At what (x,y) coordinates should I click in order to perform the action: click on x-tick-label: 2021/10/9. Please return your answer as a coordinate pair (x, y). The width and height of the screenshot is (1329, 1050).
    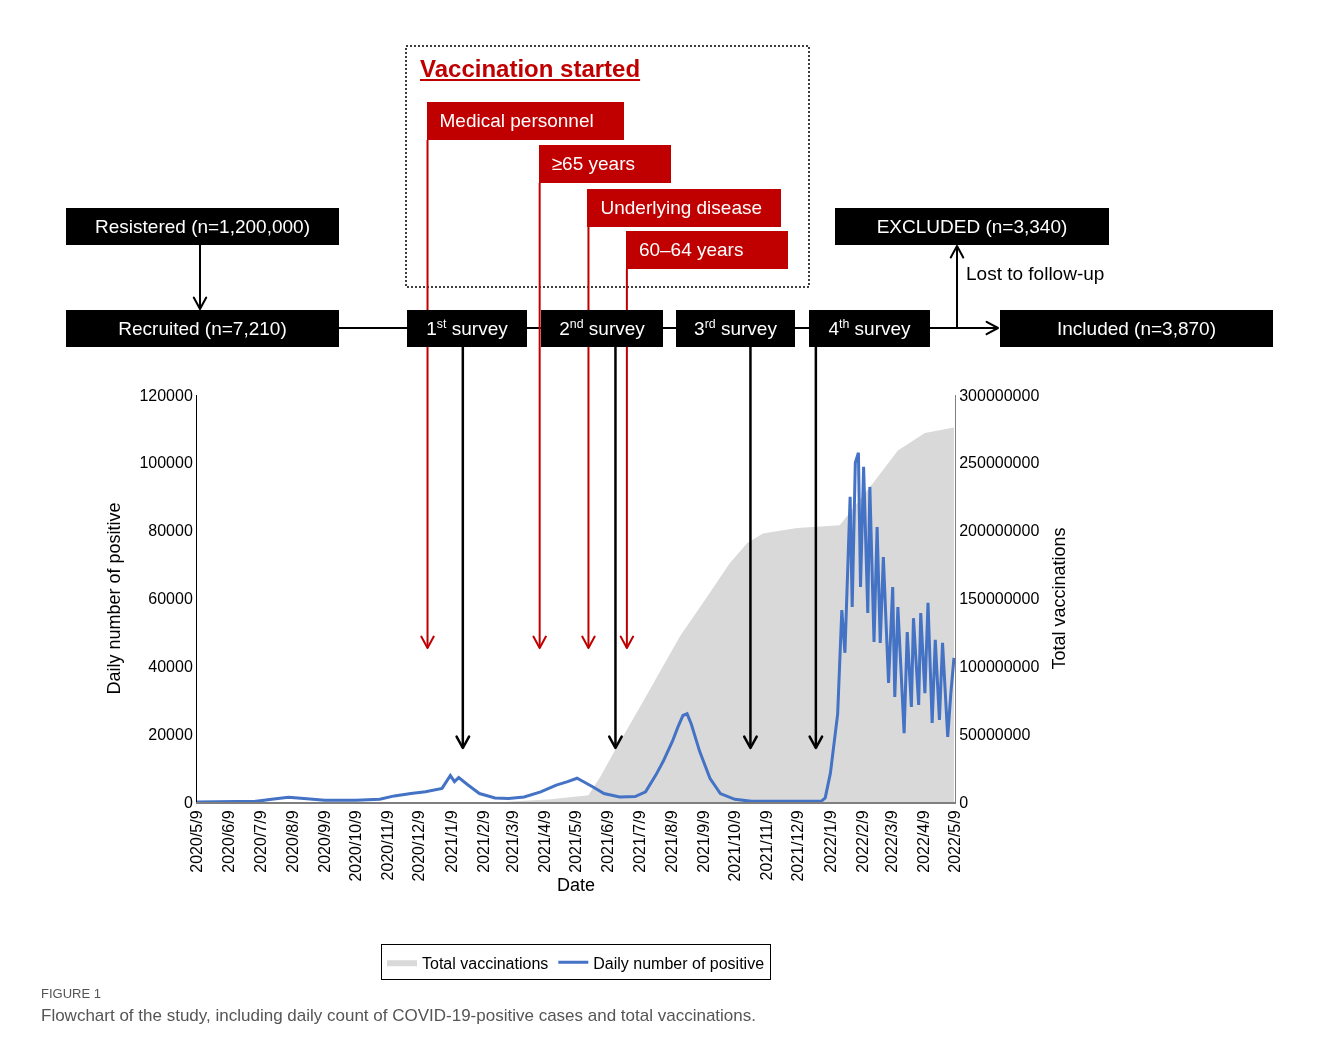
    Looking at the image, I should click on (735, 846).